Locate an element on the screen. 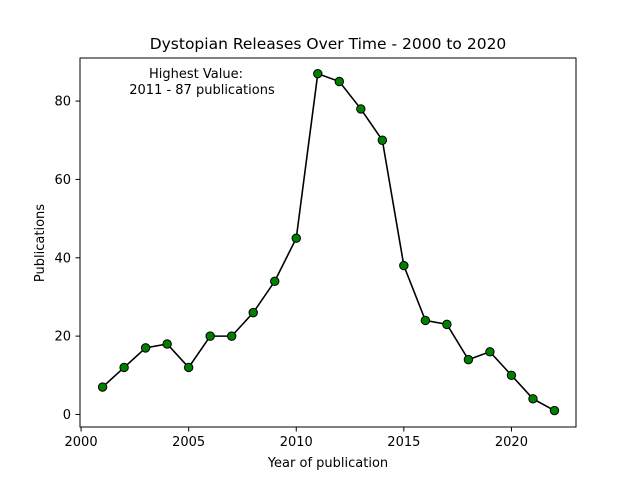 This screenshot has width=640, height=480. x-axis-label: Year of publication is located at coordinates (327, 463).